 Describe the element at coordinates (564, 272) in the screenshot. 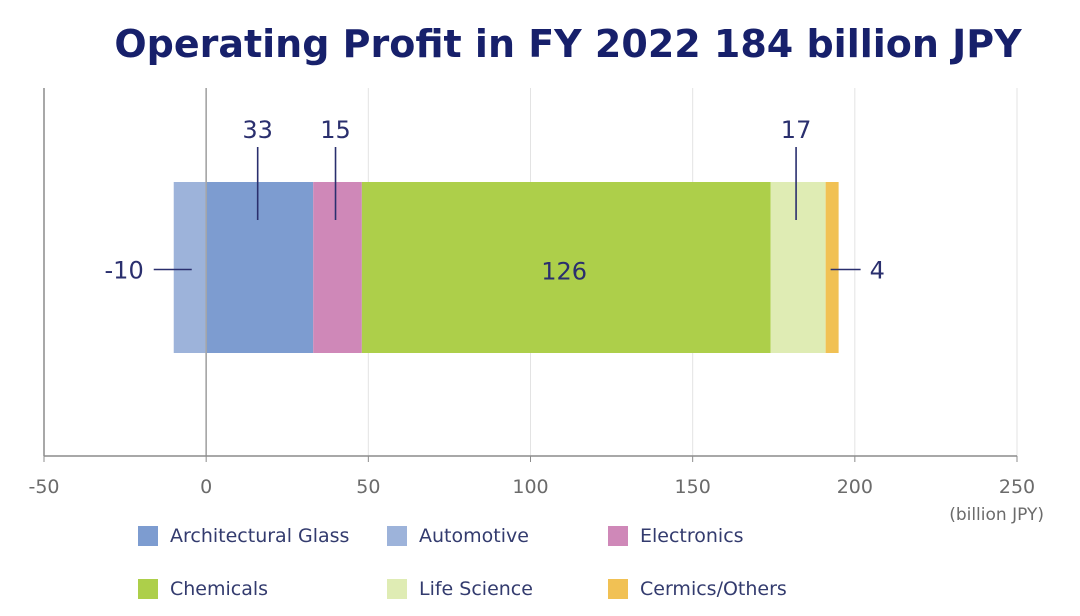

I see `data-label-chemicals: 126` at that location.